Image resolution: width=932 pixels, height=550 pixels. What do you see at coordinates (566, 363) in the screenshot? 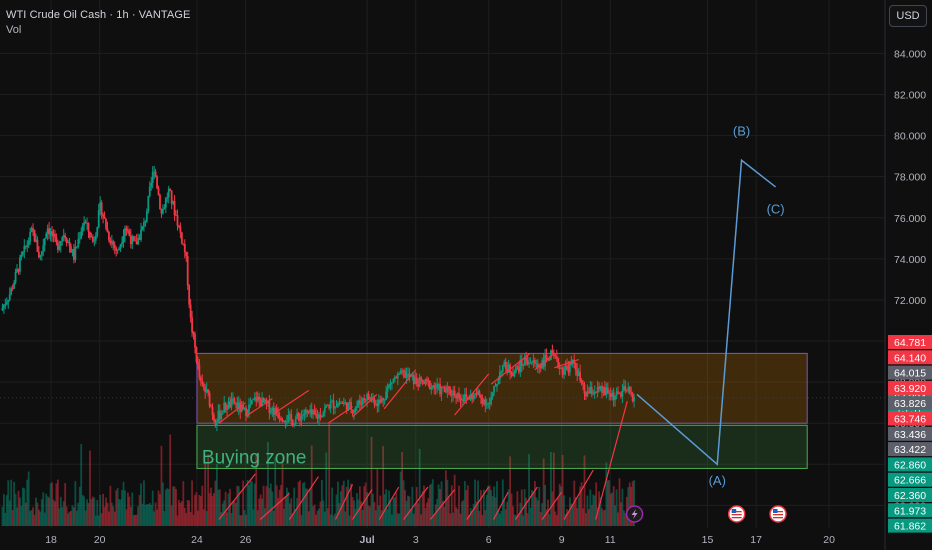
I see `price-trendline` at bounding box center [566, 363].